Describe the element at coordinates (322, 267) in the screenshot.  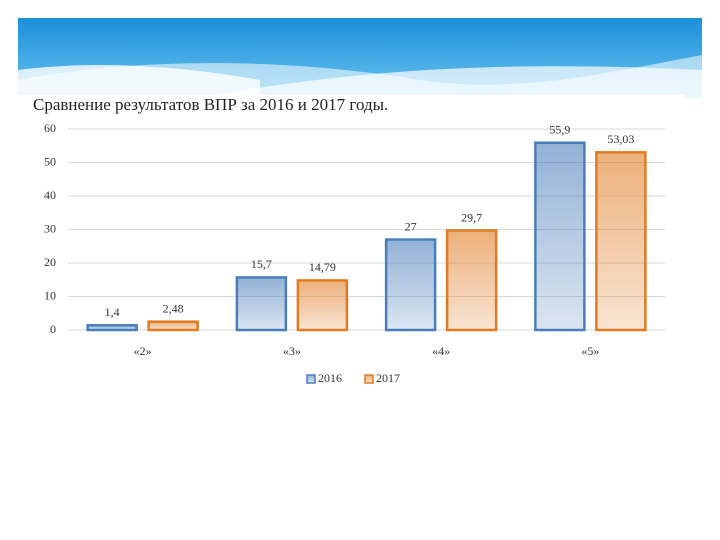
I see `value-label: 14,79` at that location.